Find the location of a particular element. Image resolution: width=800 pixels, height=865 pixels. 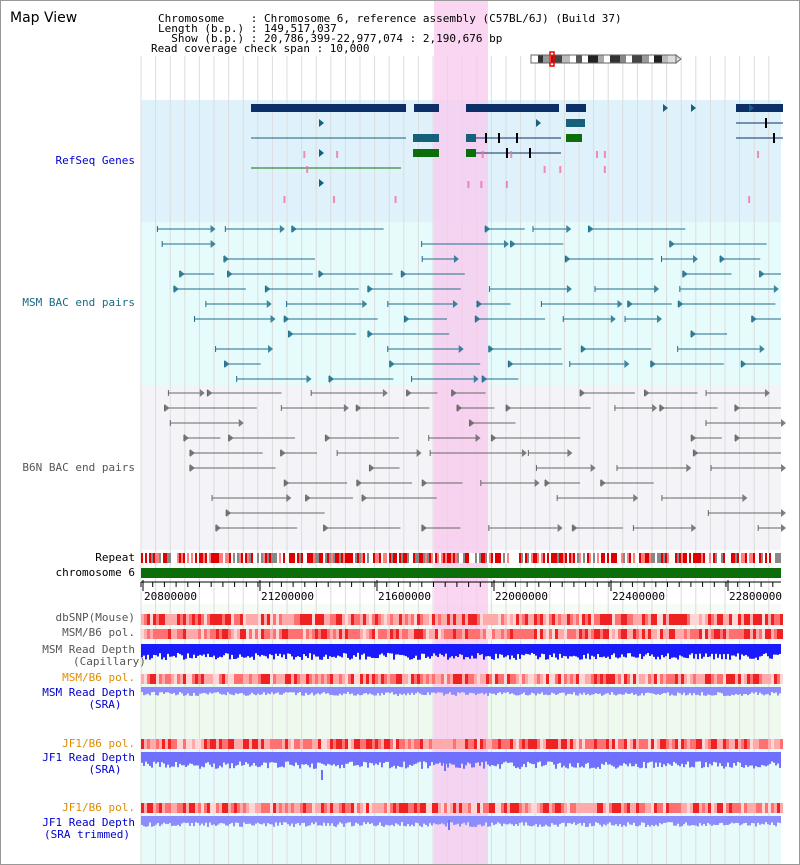

track-label-msm-depth-sra: MSM Read Depth is located at coordinates (88, 692).